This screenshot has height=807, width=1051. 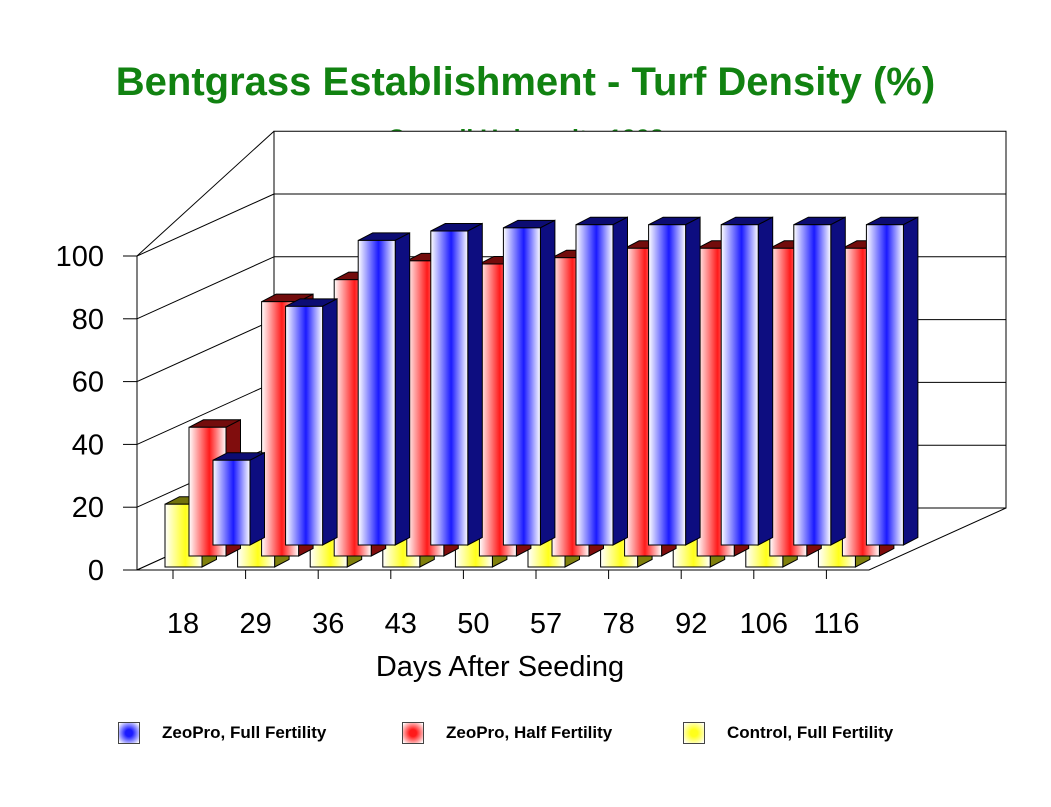 I want to click on legend-swatch-blue, so click(x=129, y=733).